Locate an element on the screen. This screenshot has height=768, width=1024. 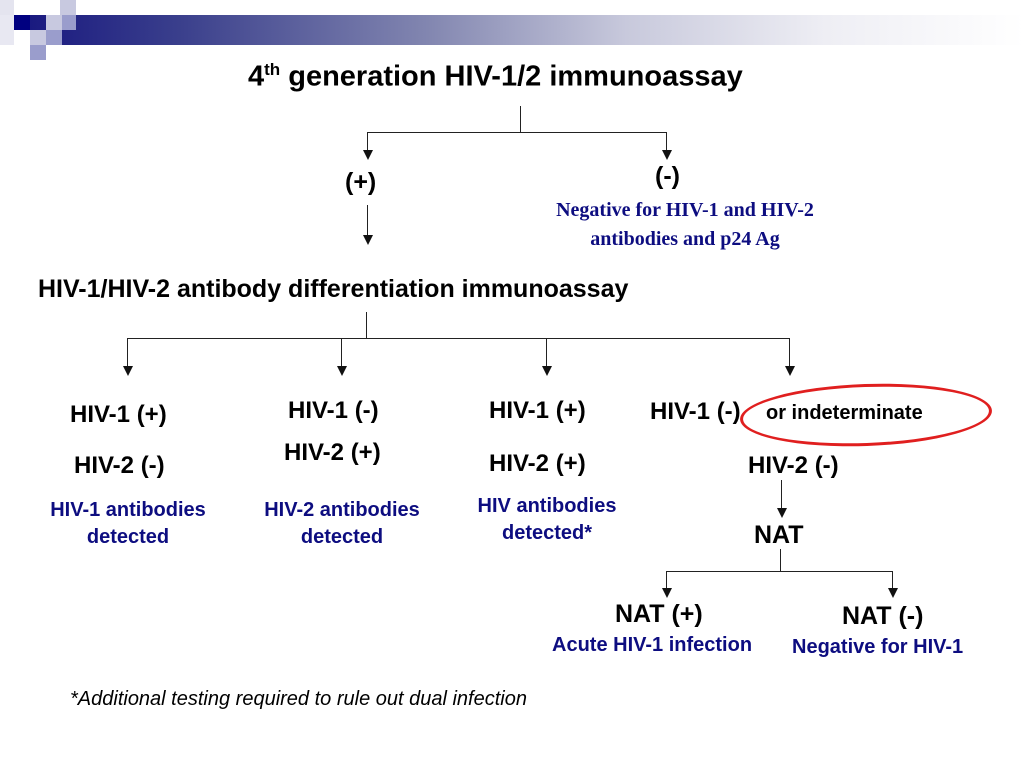
outcome-2-desc-2: detected is located at coordinates (342, 537).